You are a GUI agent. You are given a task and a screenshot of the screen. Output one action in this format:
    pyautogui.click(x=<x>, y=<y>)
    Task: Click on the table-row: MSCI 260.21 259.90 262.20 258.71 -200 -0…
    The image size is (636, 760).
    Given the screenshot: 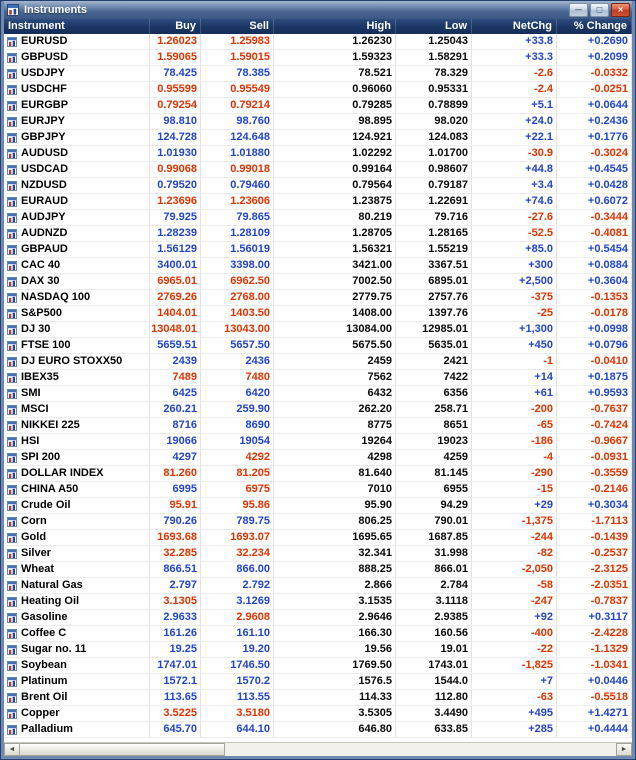 What is the action you would take?
    pyautogui.click(x=318, y=410)
    